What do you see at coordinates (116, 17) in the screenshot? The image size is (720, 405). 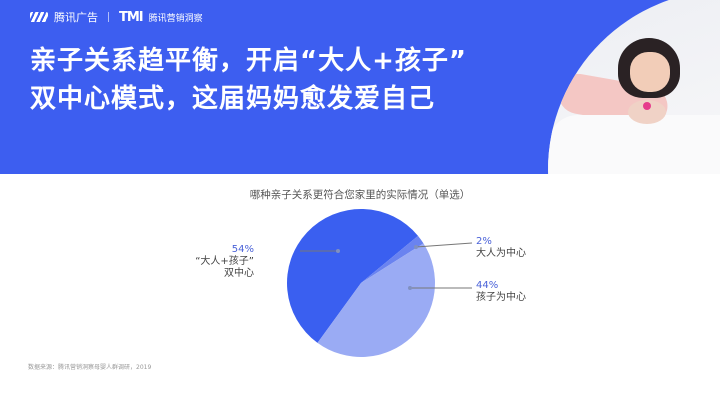 I see `logo-bar: 腾讯广告 TMI 腾讯营销洞察` at bounding box center [116, 17].